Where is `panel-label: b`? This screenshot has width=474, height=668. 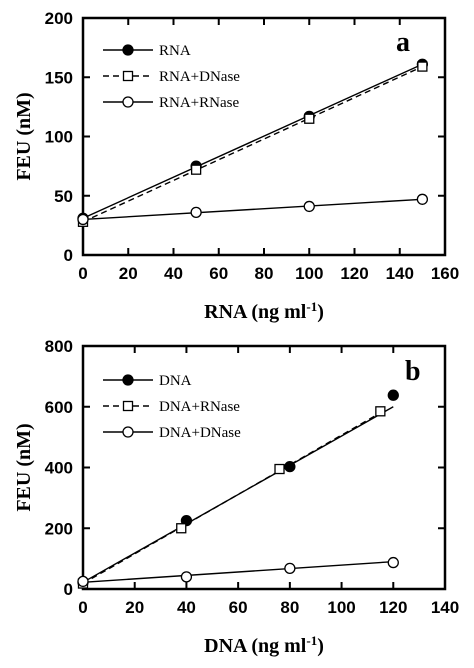
panel-label: b is located at coordinates (413, 371).